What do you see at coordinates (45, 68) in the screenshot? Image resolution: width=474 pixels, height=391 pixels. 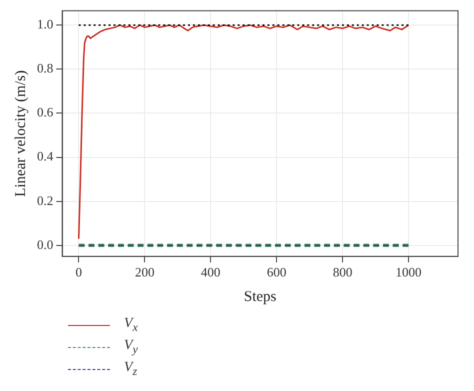 I see `y-tick-label: 0.8` at bounding box center [45, 68].